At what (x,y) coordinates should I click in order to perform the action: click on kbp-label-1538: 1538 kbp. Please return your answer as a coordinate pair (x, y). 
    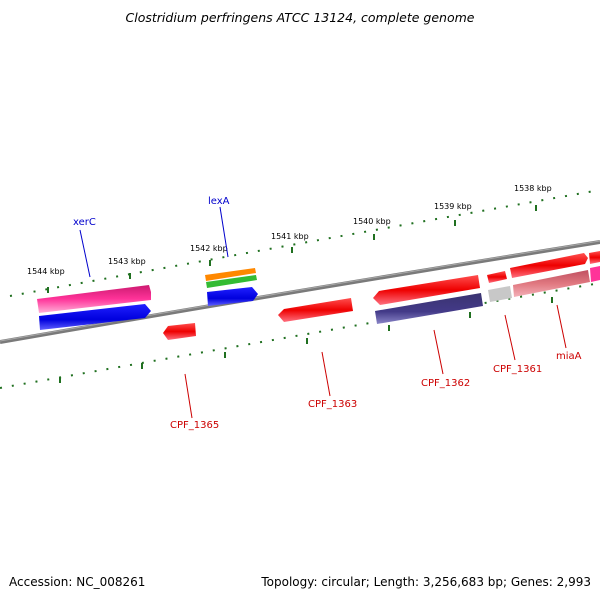
    Looking at the image, I should click on (533, 188).